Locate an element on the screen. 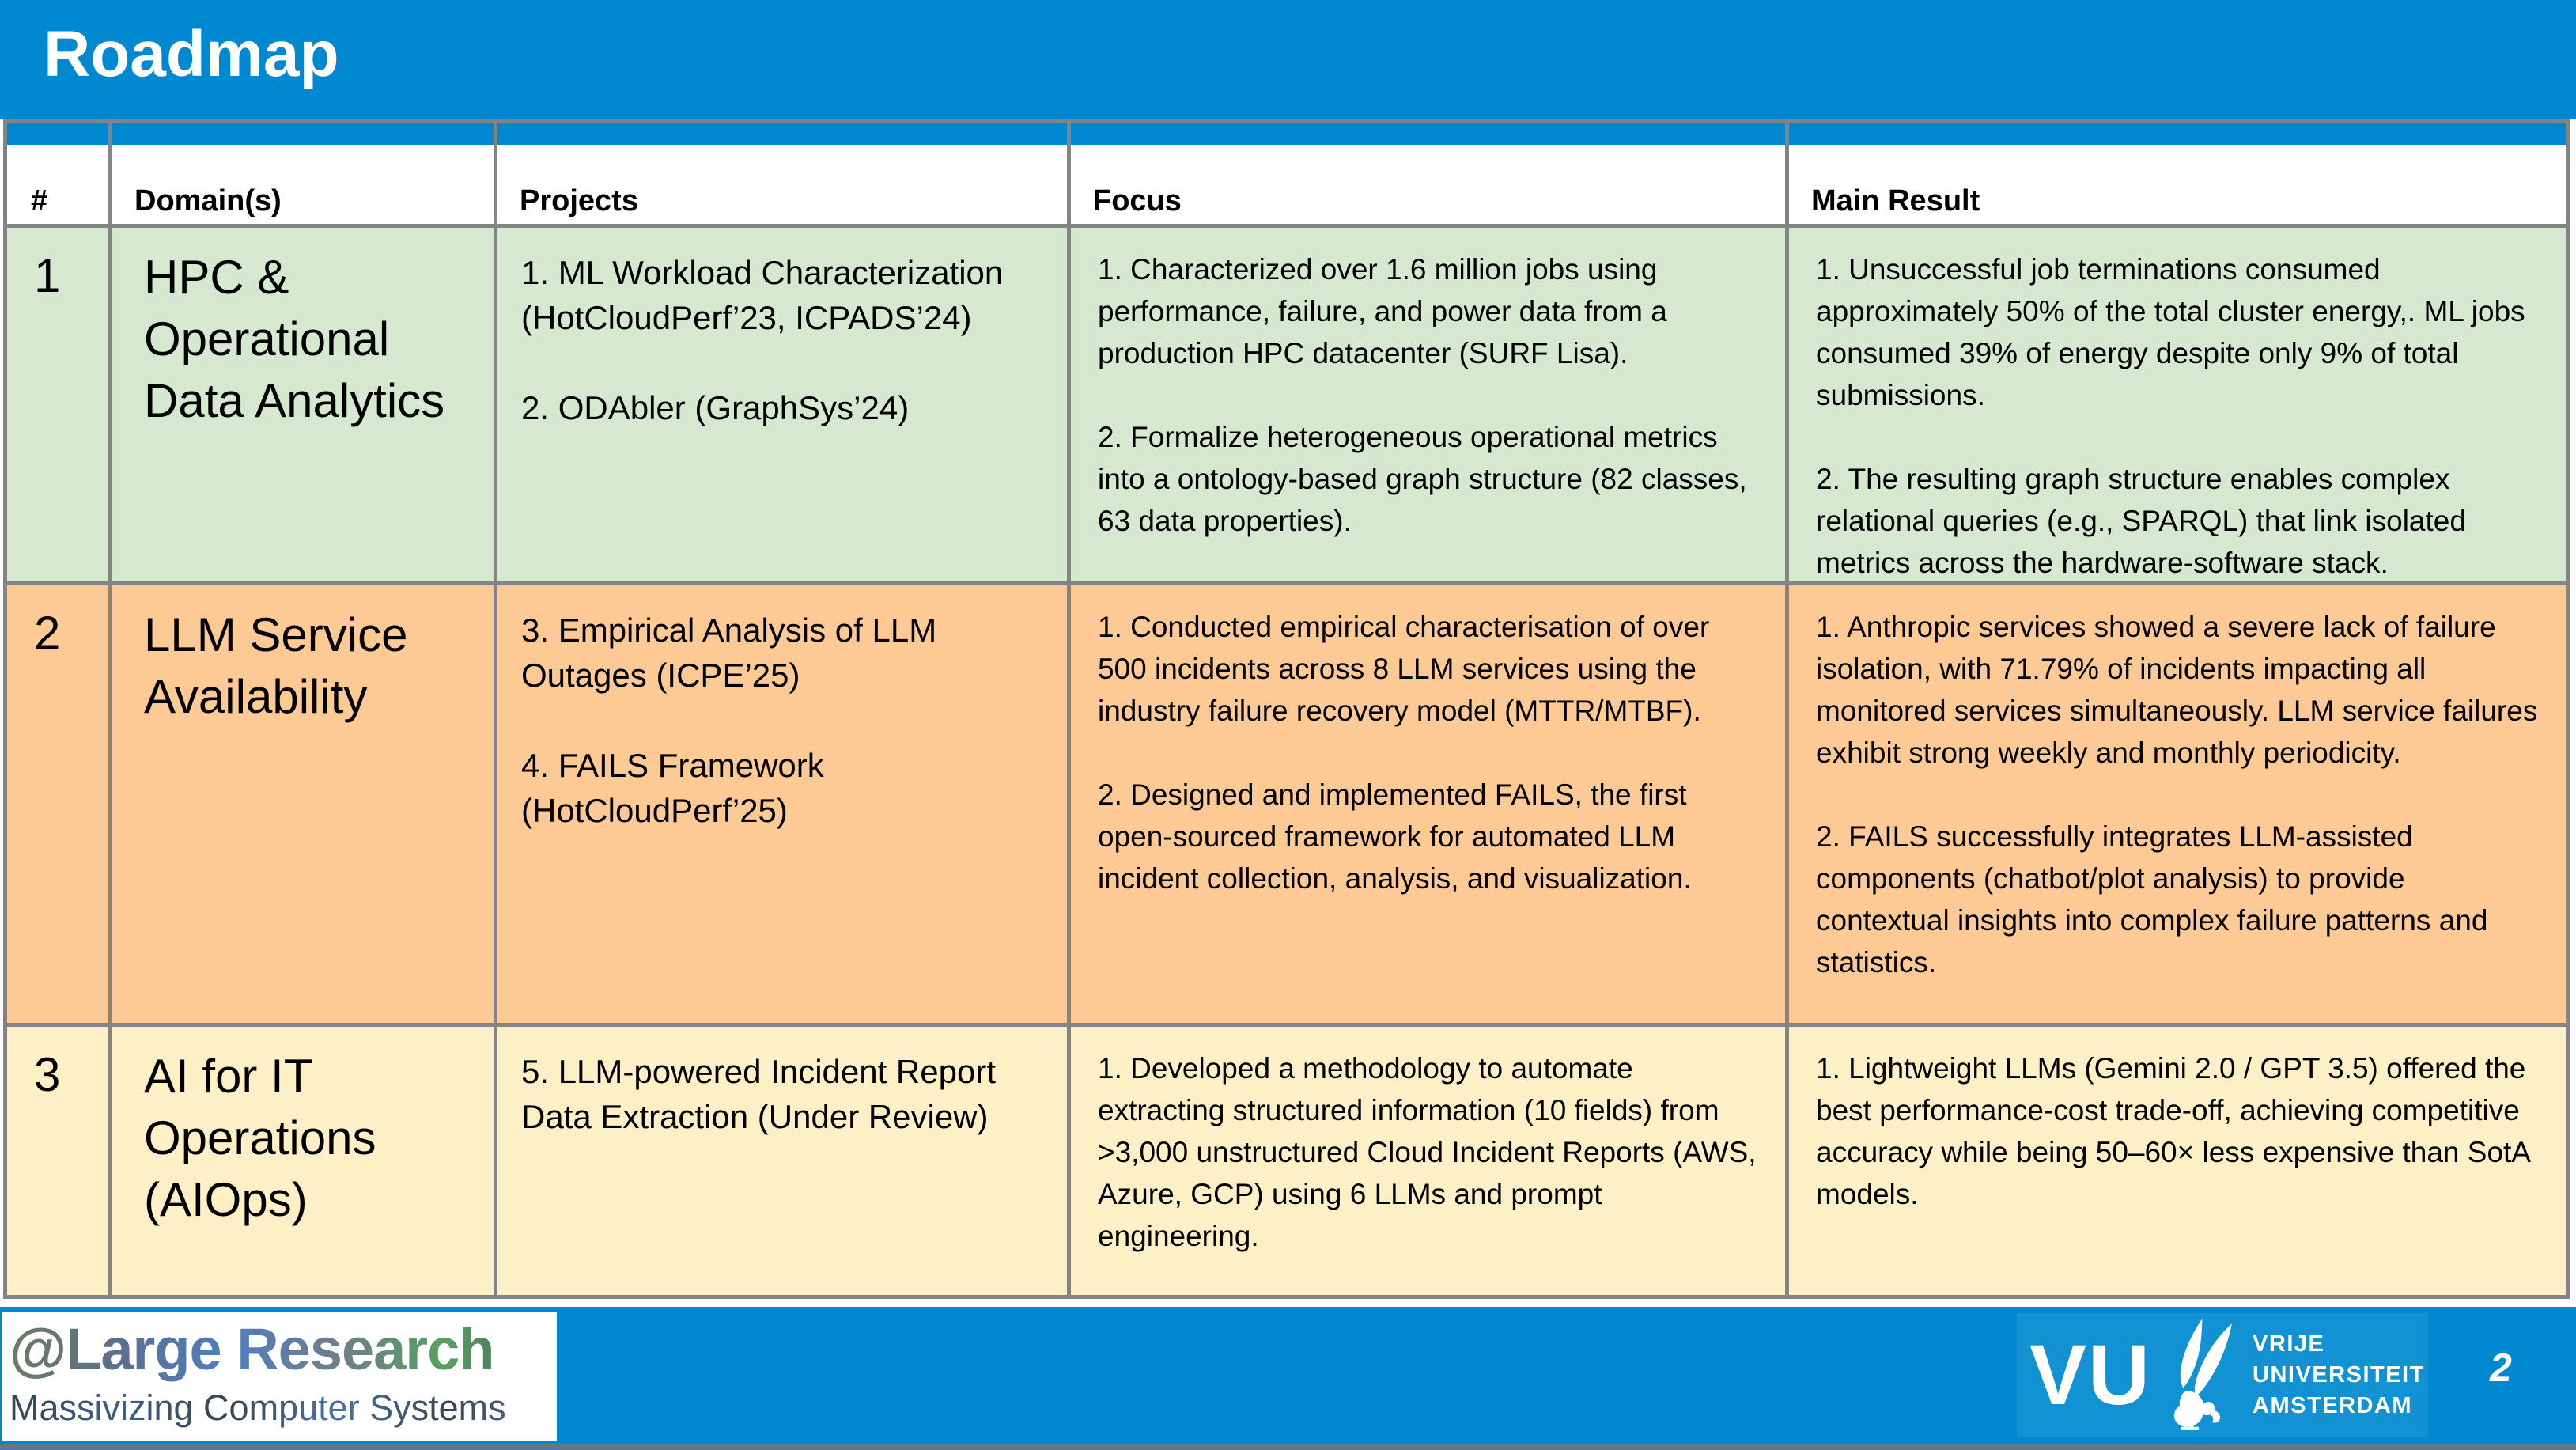  title-banner: Roadmap is located at coordinates (1288, 59).